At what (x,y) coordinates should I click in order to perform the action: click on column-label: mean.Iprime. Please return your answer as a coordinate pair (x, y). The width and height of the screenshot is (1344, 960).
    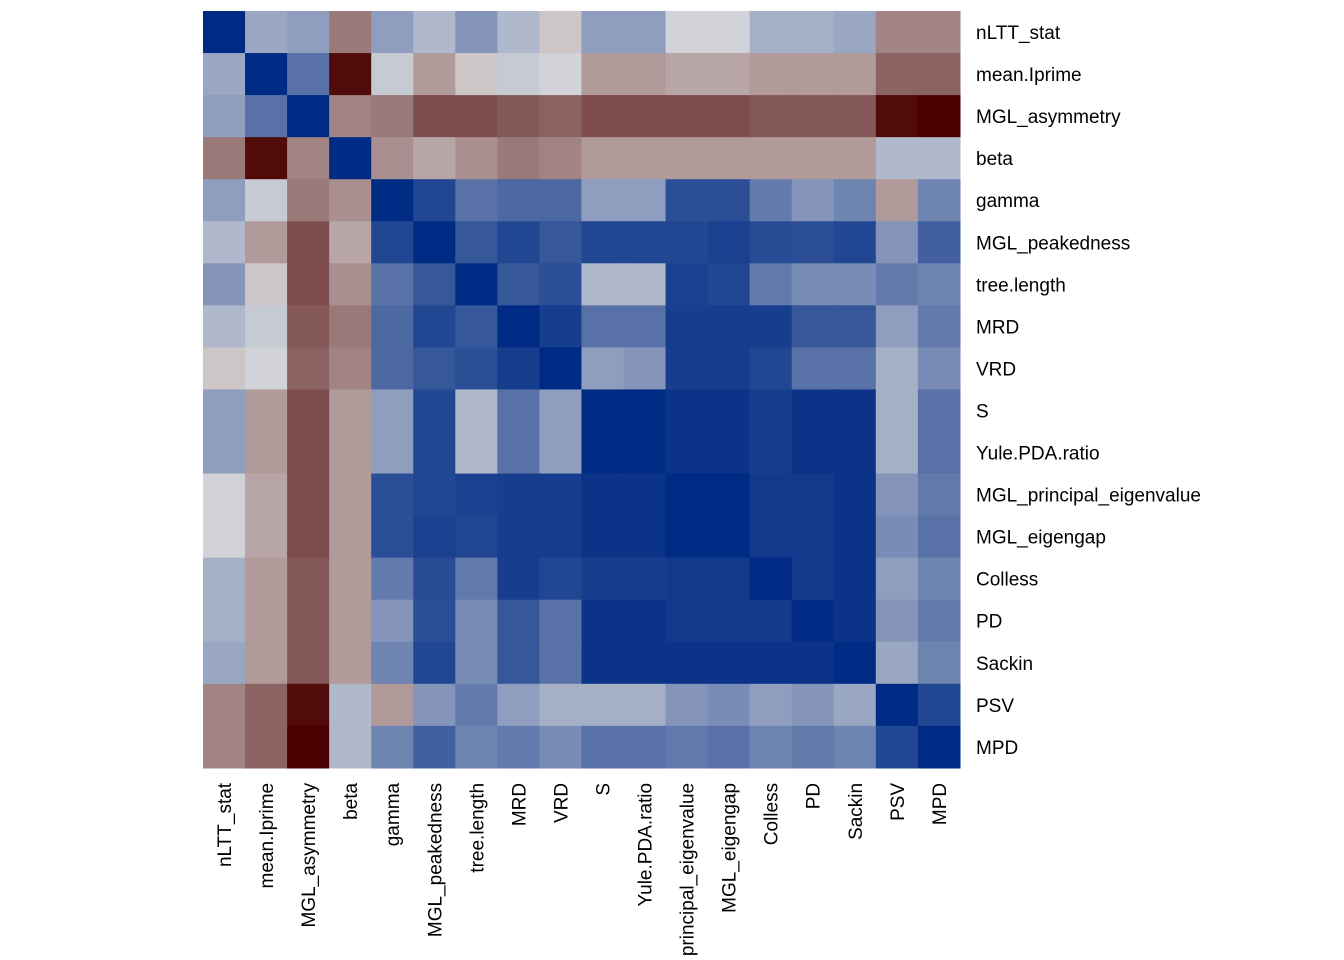
    Looking at the image, I should click on (267, 836).